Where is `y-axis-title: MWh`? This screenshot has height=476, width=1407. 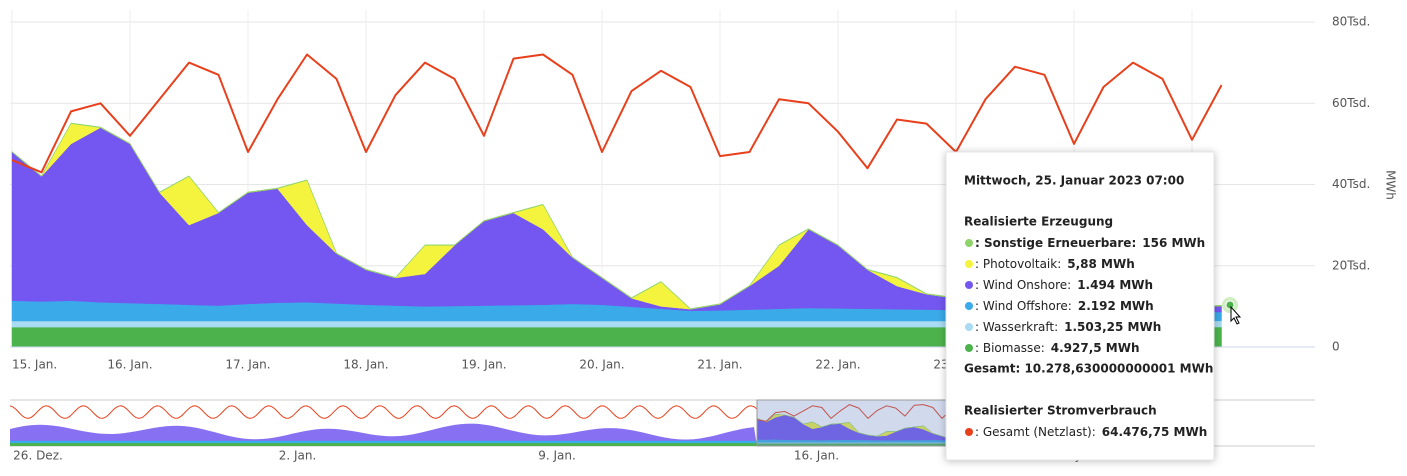
y-axis-title: MWh is located at coordinates (1391, 185).